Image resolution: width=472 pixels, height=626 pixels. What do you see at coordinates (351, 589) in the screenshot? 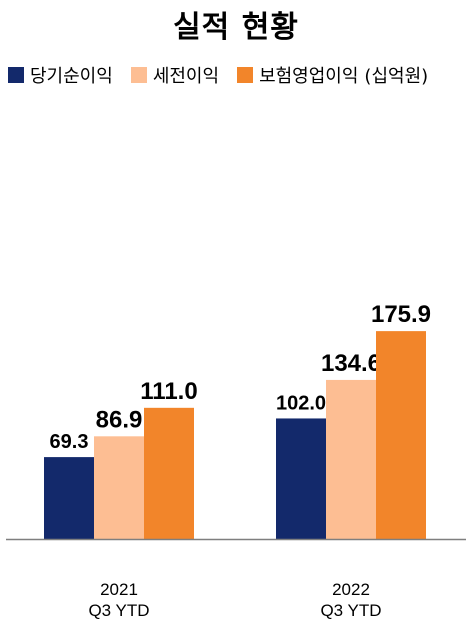
I see `x-tick-label-2022-line1: 2022` at bounding box center [351, 589].